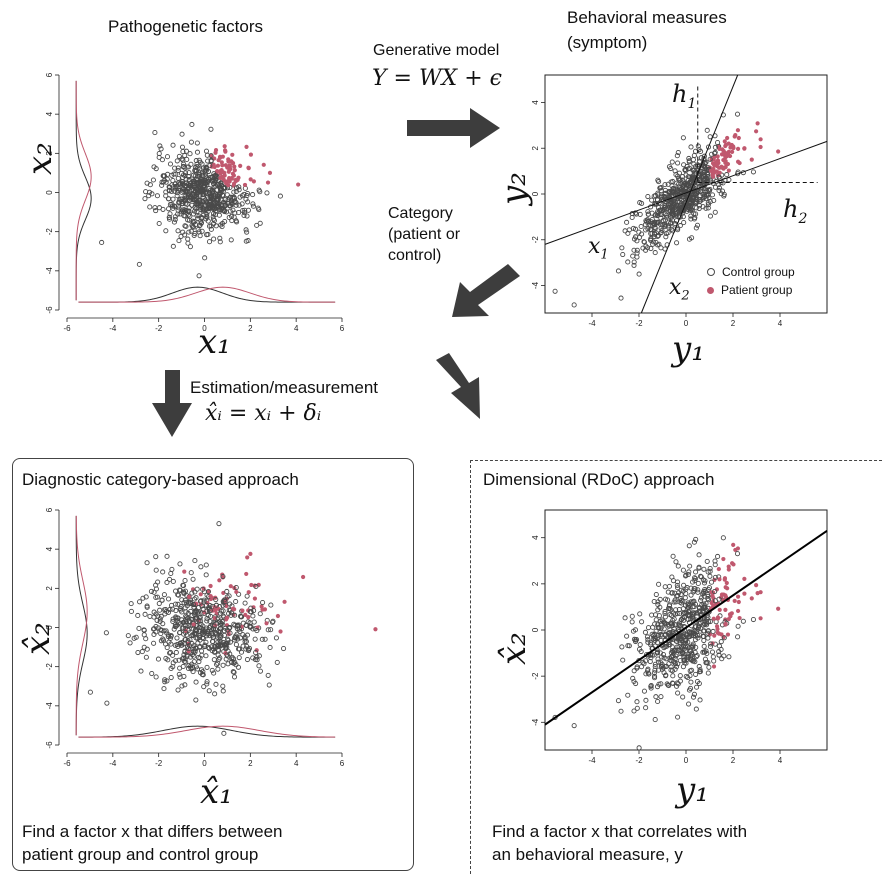 This screenshot has width=883, height=876. What do you see at coordinates (535, 102) in the screenshot?
I see `plot2-ytick-label: 4` at bounding box center [535, 102].